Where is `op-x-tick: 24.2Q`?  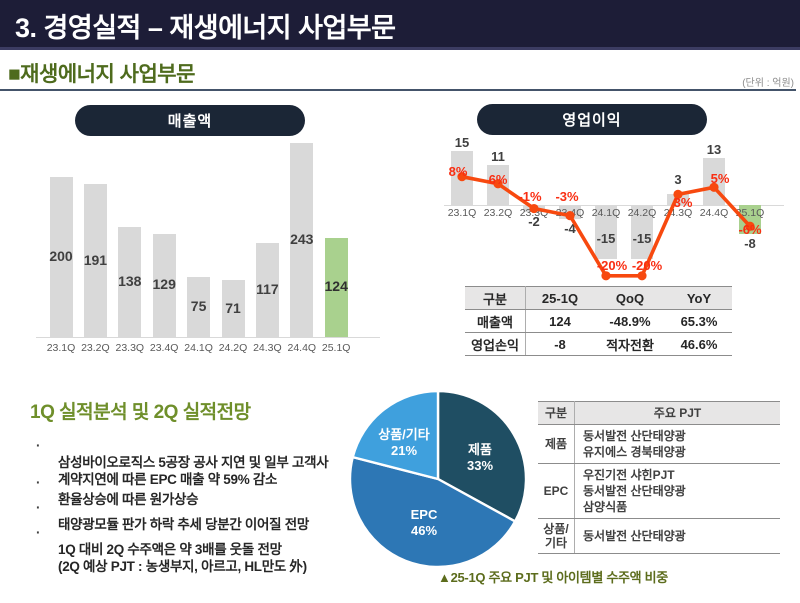 op-x-tick: 24.2Q is located at coordinates (642, 213).